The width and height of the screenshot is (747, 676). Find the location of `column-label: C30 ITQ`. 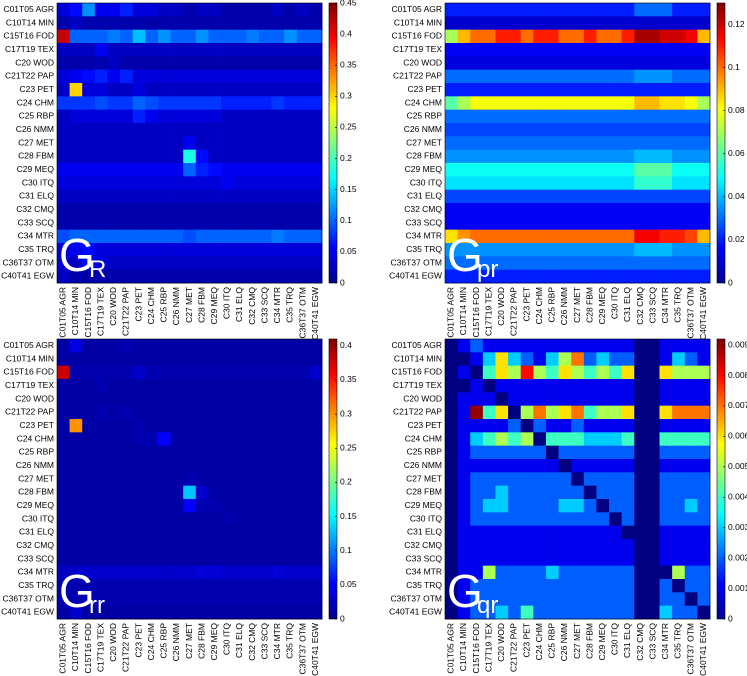

column-label: C30 ITQ is located at coordinates (227, 639).